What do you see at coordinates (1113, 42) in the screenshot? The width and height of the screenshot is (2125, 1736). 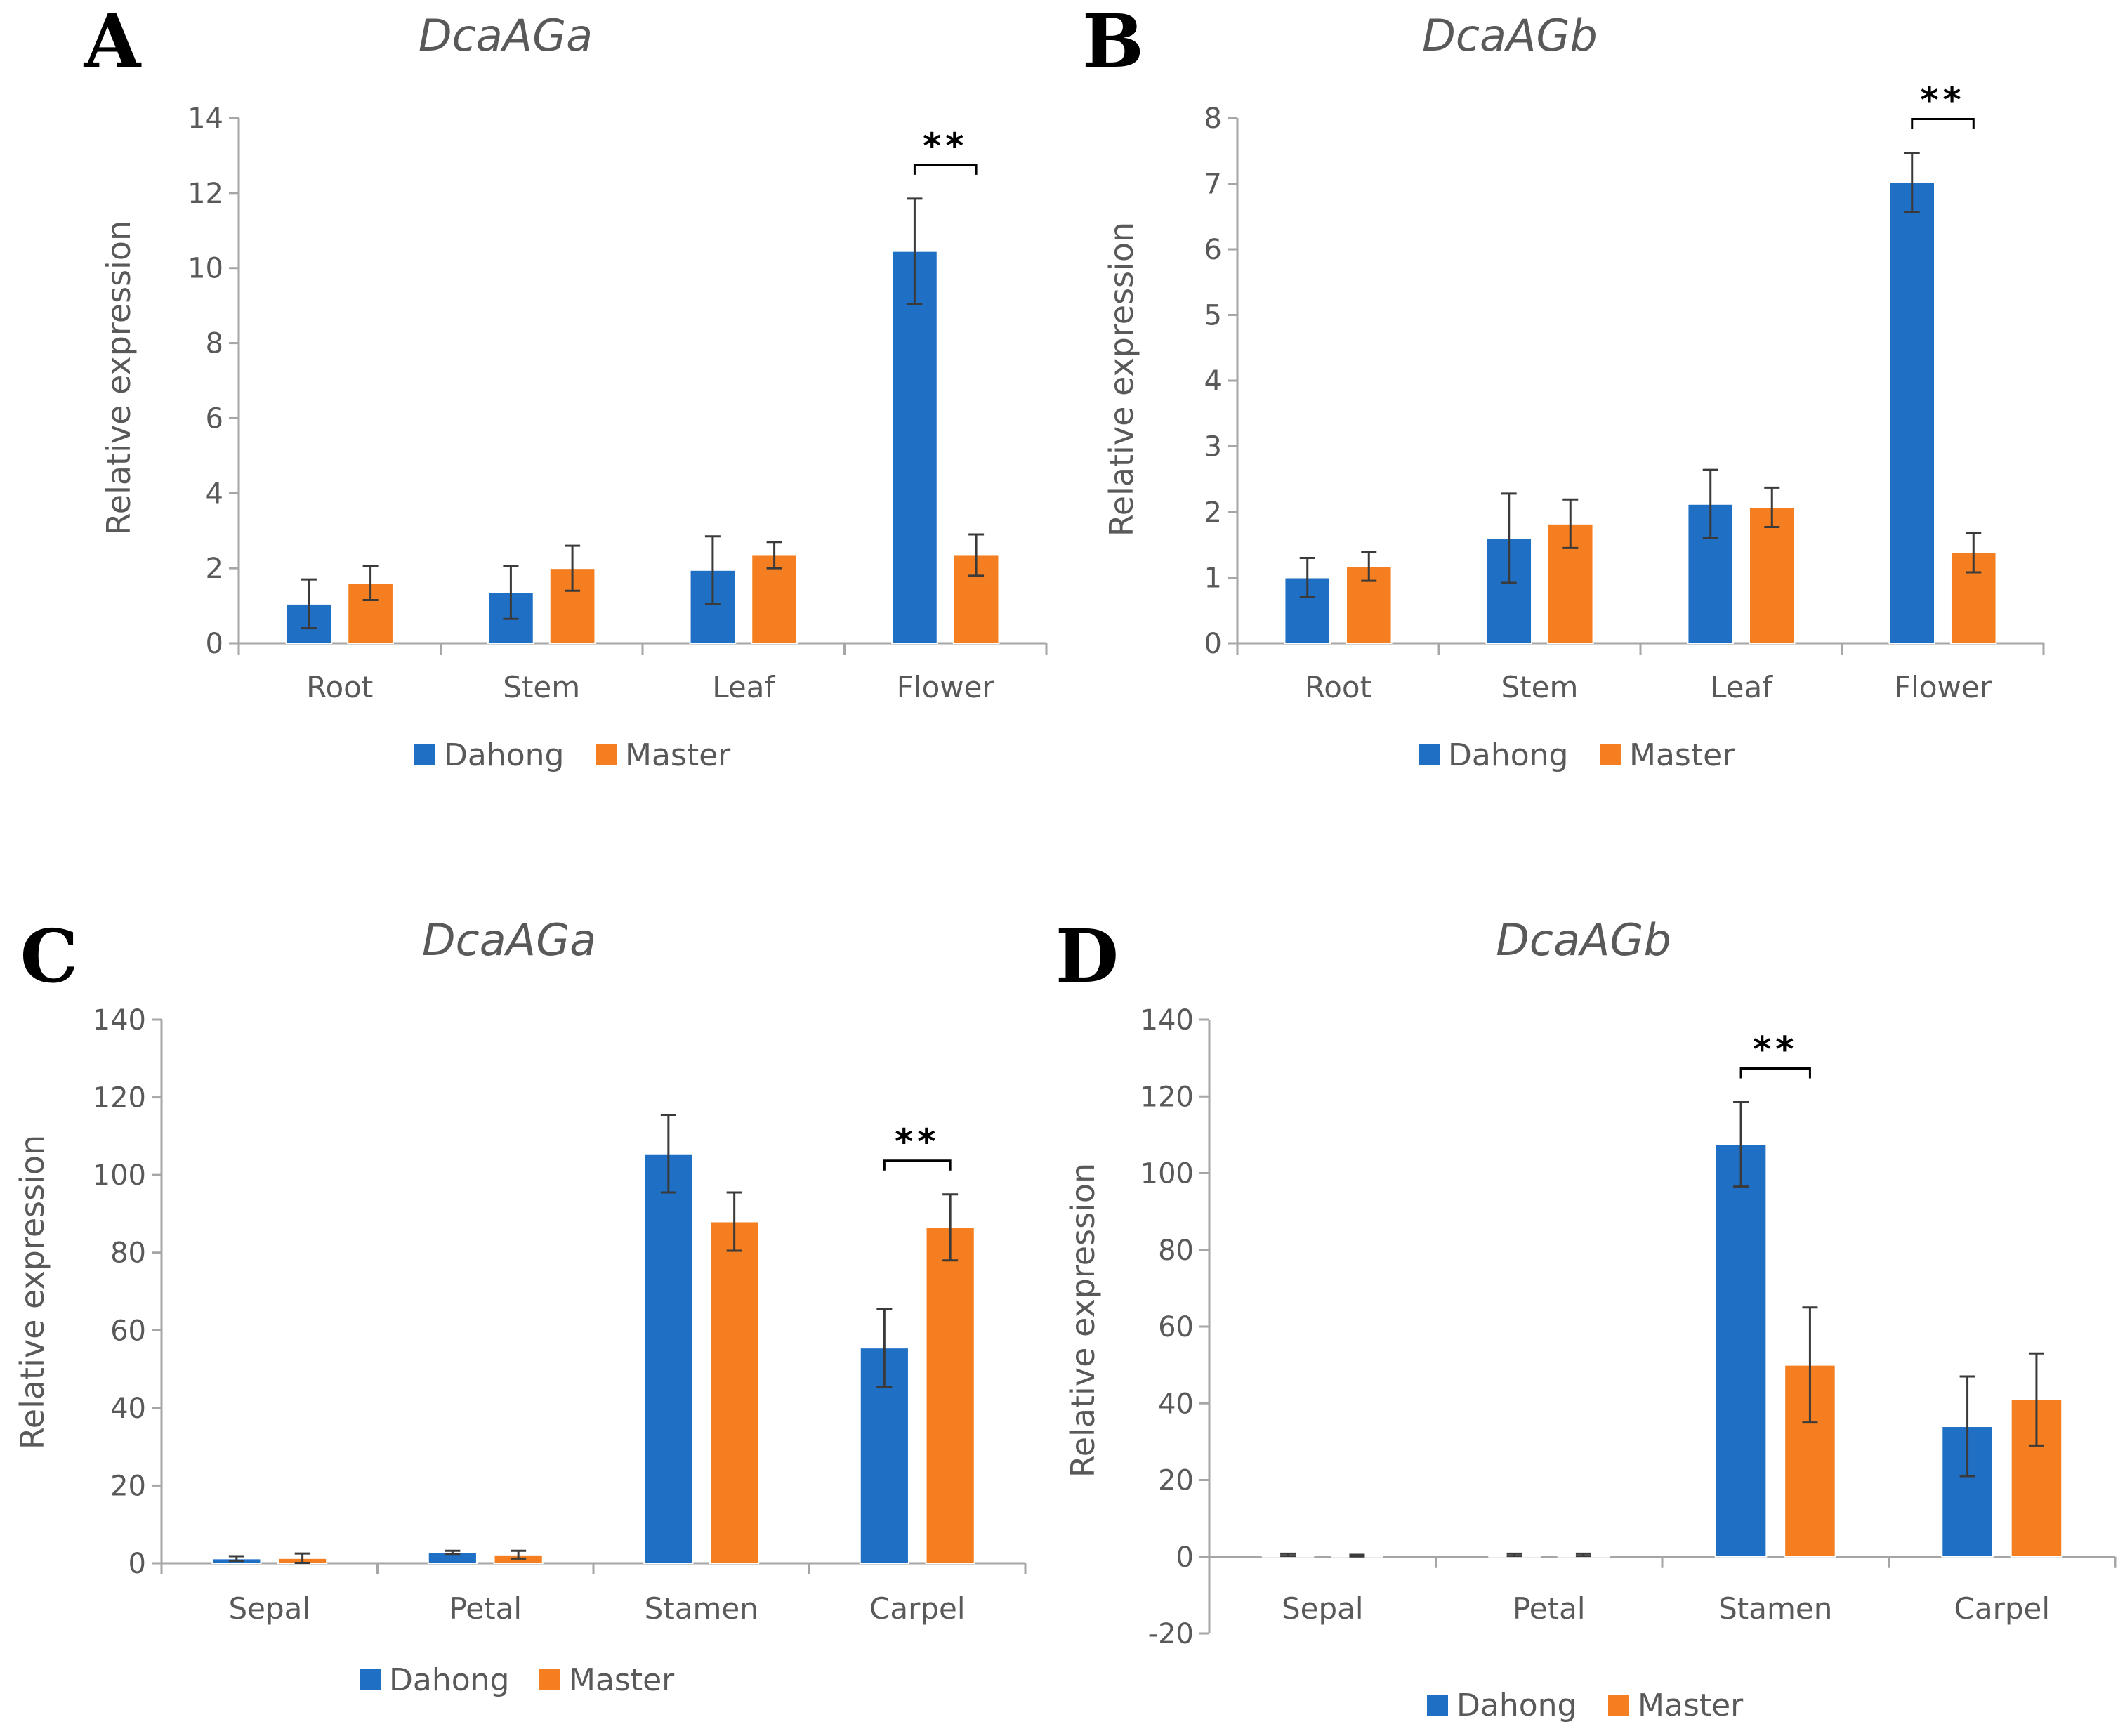 I see `panel-letter: B` at bounding box center [1113, 42].